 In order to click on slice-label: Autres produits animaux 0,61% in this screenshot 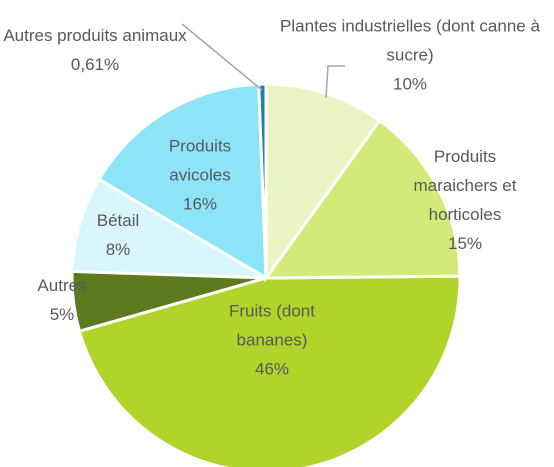, I will do `click(95, 50)`.